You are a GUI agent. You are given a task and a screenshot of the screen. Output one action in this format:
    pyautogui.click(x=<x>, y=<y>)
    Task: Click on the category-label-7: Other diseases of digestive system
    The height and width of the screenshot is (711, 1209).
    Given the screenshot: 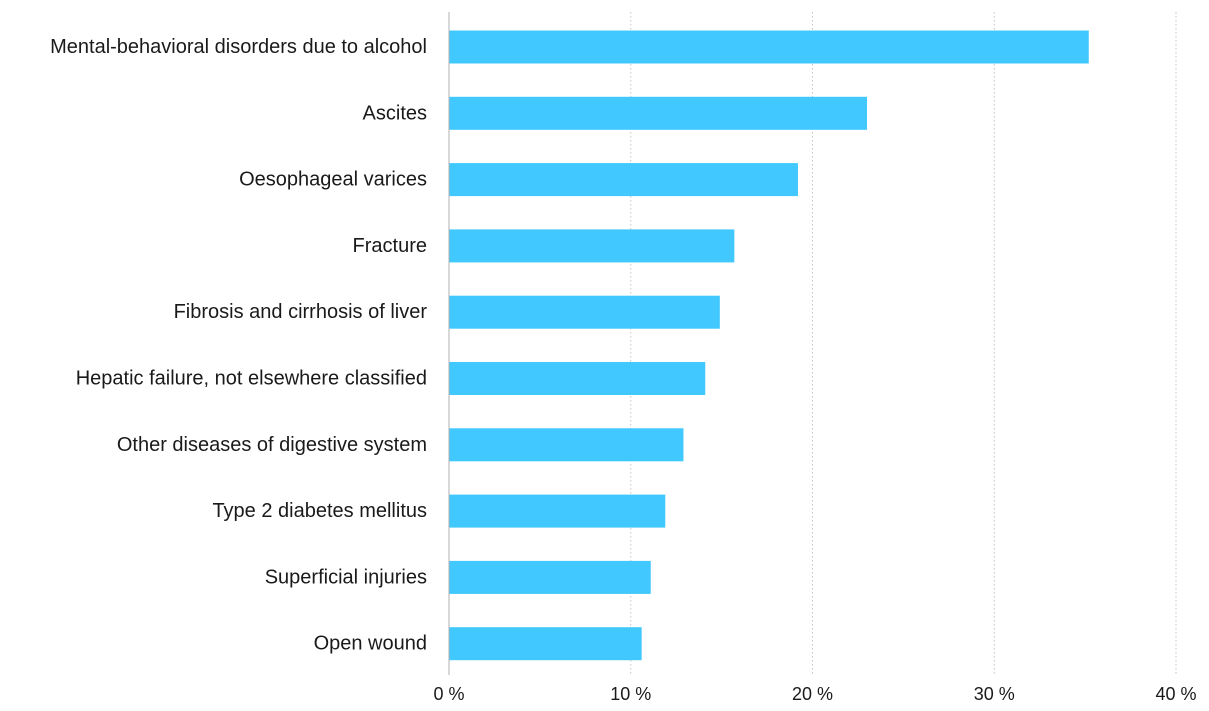 What is the action you would take?
    pyautogui.click(x=272, y=445)
    